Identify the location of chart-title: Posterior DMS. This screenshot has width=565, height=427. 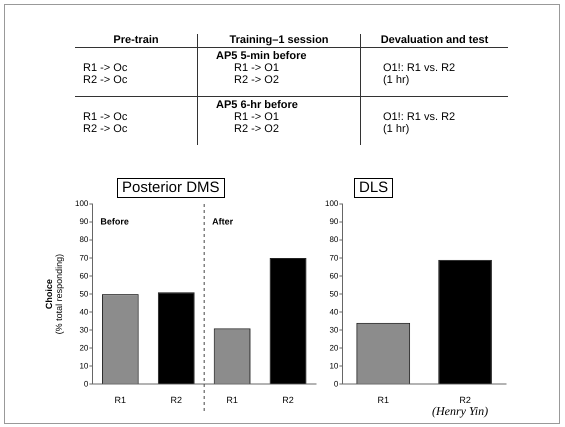
(171, 188).